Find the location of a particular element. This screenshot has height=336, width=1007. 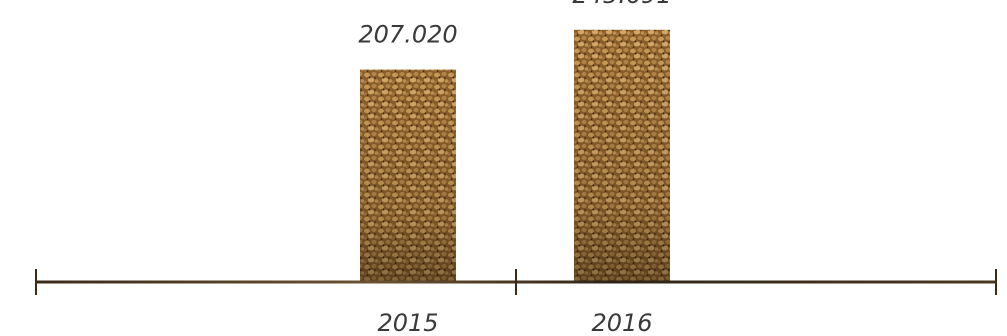

bar-shade-2016 is located at coordinates (622, 156).